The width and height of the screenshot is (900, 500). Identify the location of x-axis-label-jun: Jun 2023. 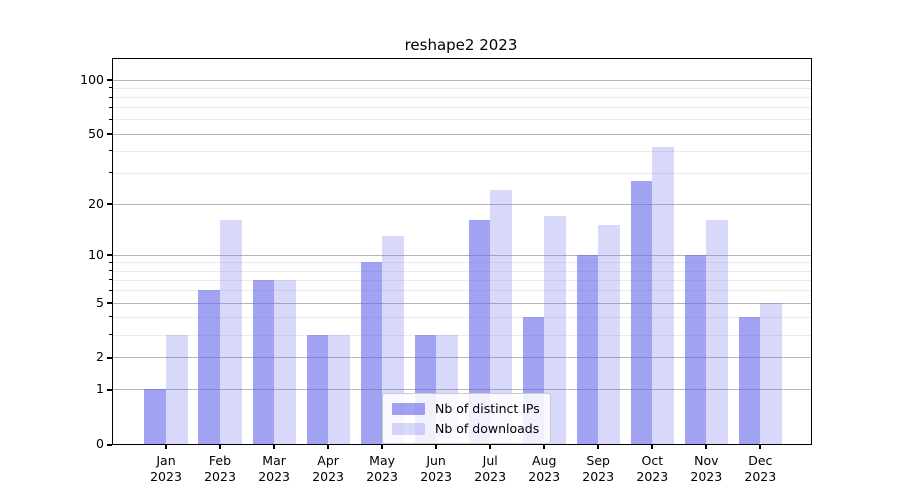
(436, 469).